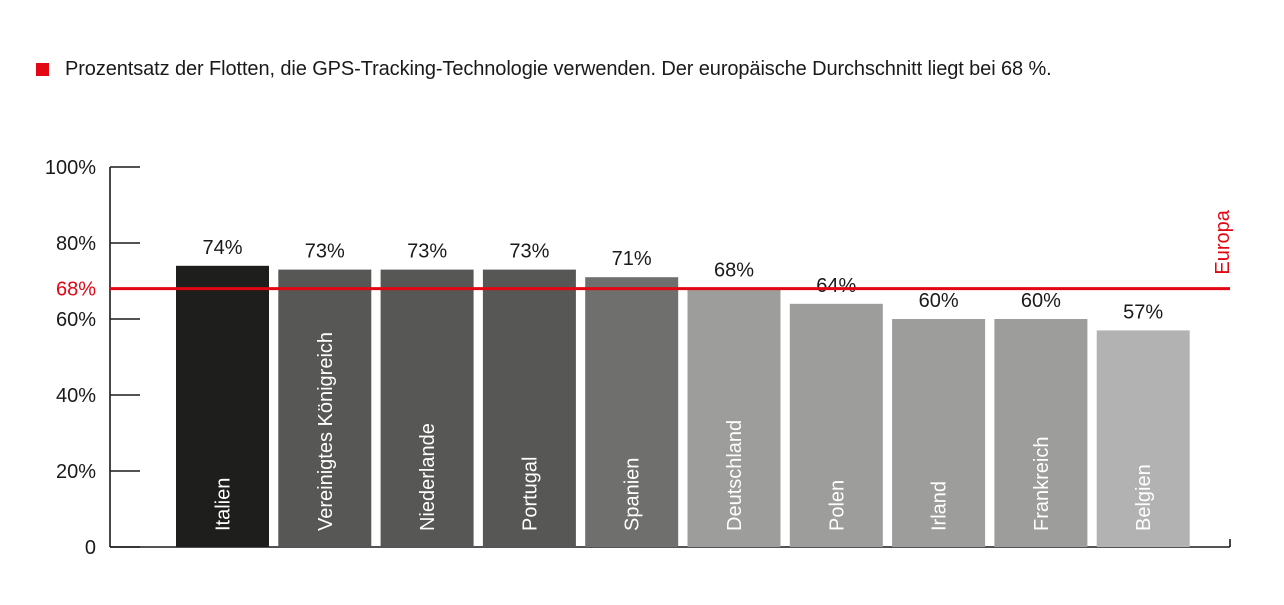 The image size is (1284, 605). Describe the element at coordinates (734, 271) in the screenshot. I see `bar-value-label: 68%` at that location.